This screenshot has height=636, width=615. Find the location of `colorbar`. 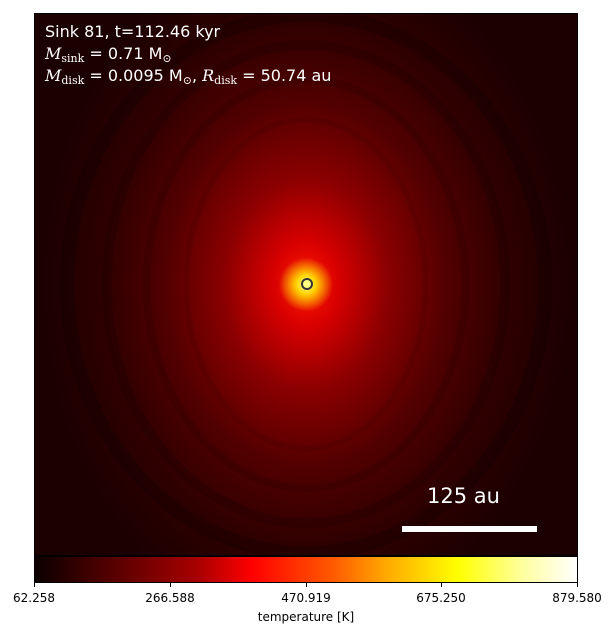

colorbar is located at coordinates (306, 569).